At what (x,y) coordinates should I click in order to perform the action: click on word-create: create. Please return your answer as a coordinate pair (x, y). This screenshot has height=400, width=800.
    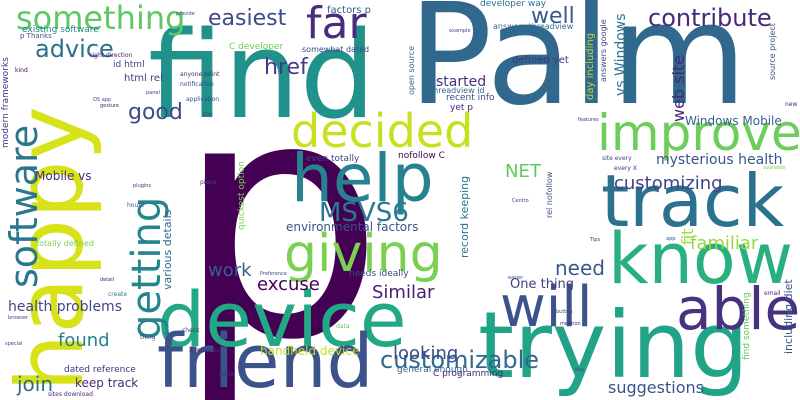
    Looking at the image, I should click on (118, 294).